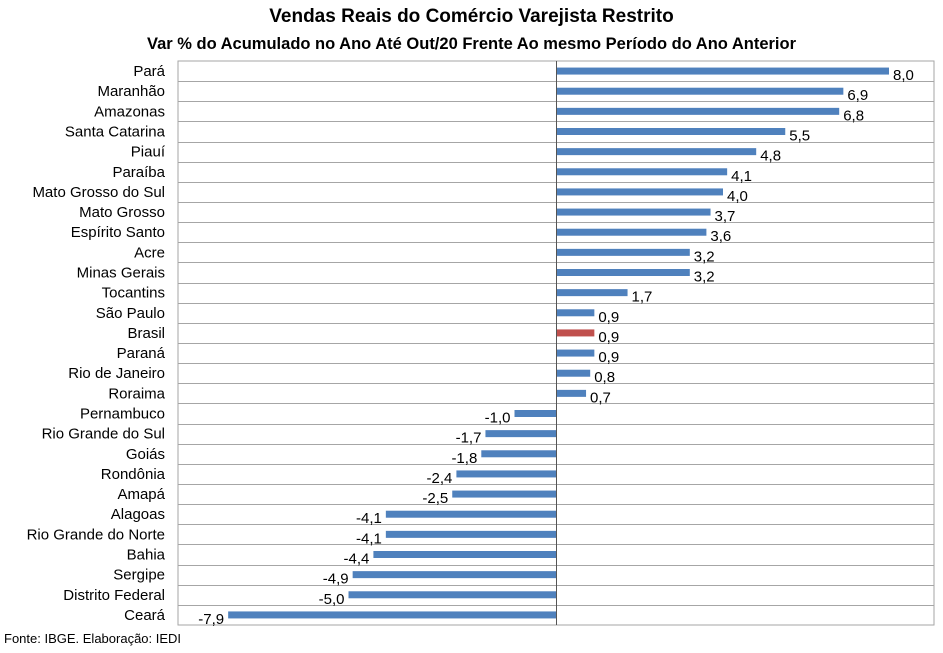 The height and width of the screenshot is (653, 943). I want to click on category-label: Sergipe, so click(139, 575).